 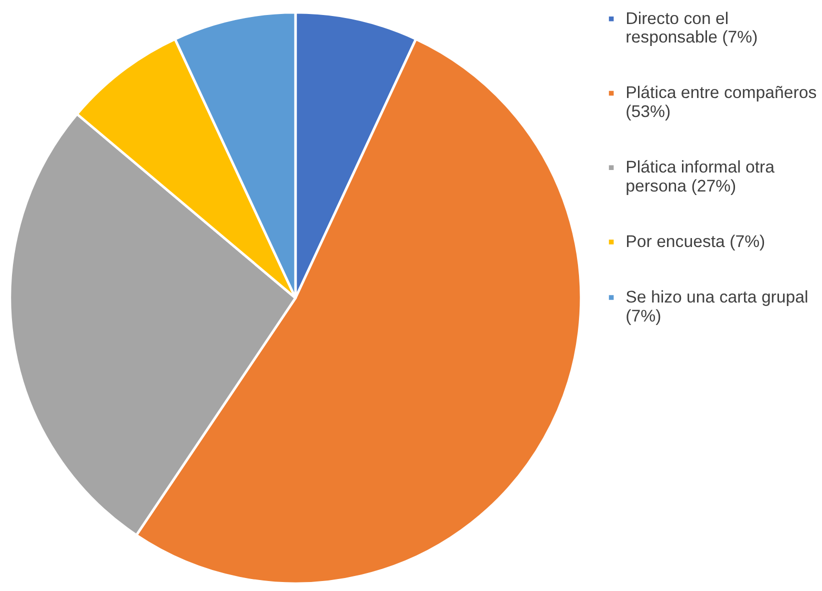 What do you see at coordinates (717, 306) in the screenshot?
I see `legend-label: Se hizo una carta grupal (7%)` at bounding box center [717, 306].